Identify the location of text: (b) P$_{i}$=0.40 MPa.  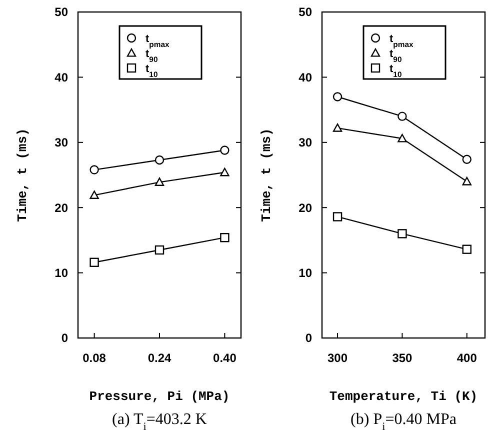
(403, 420).